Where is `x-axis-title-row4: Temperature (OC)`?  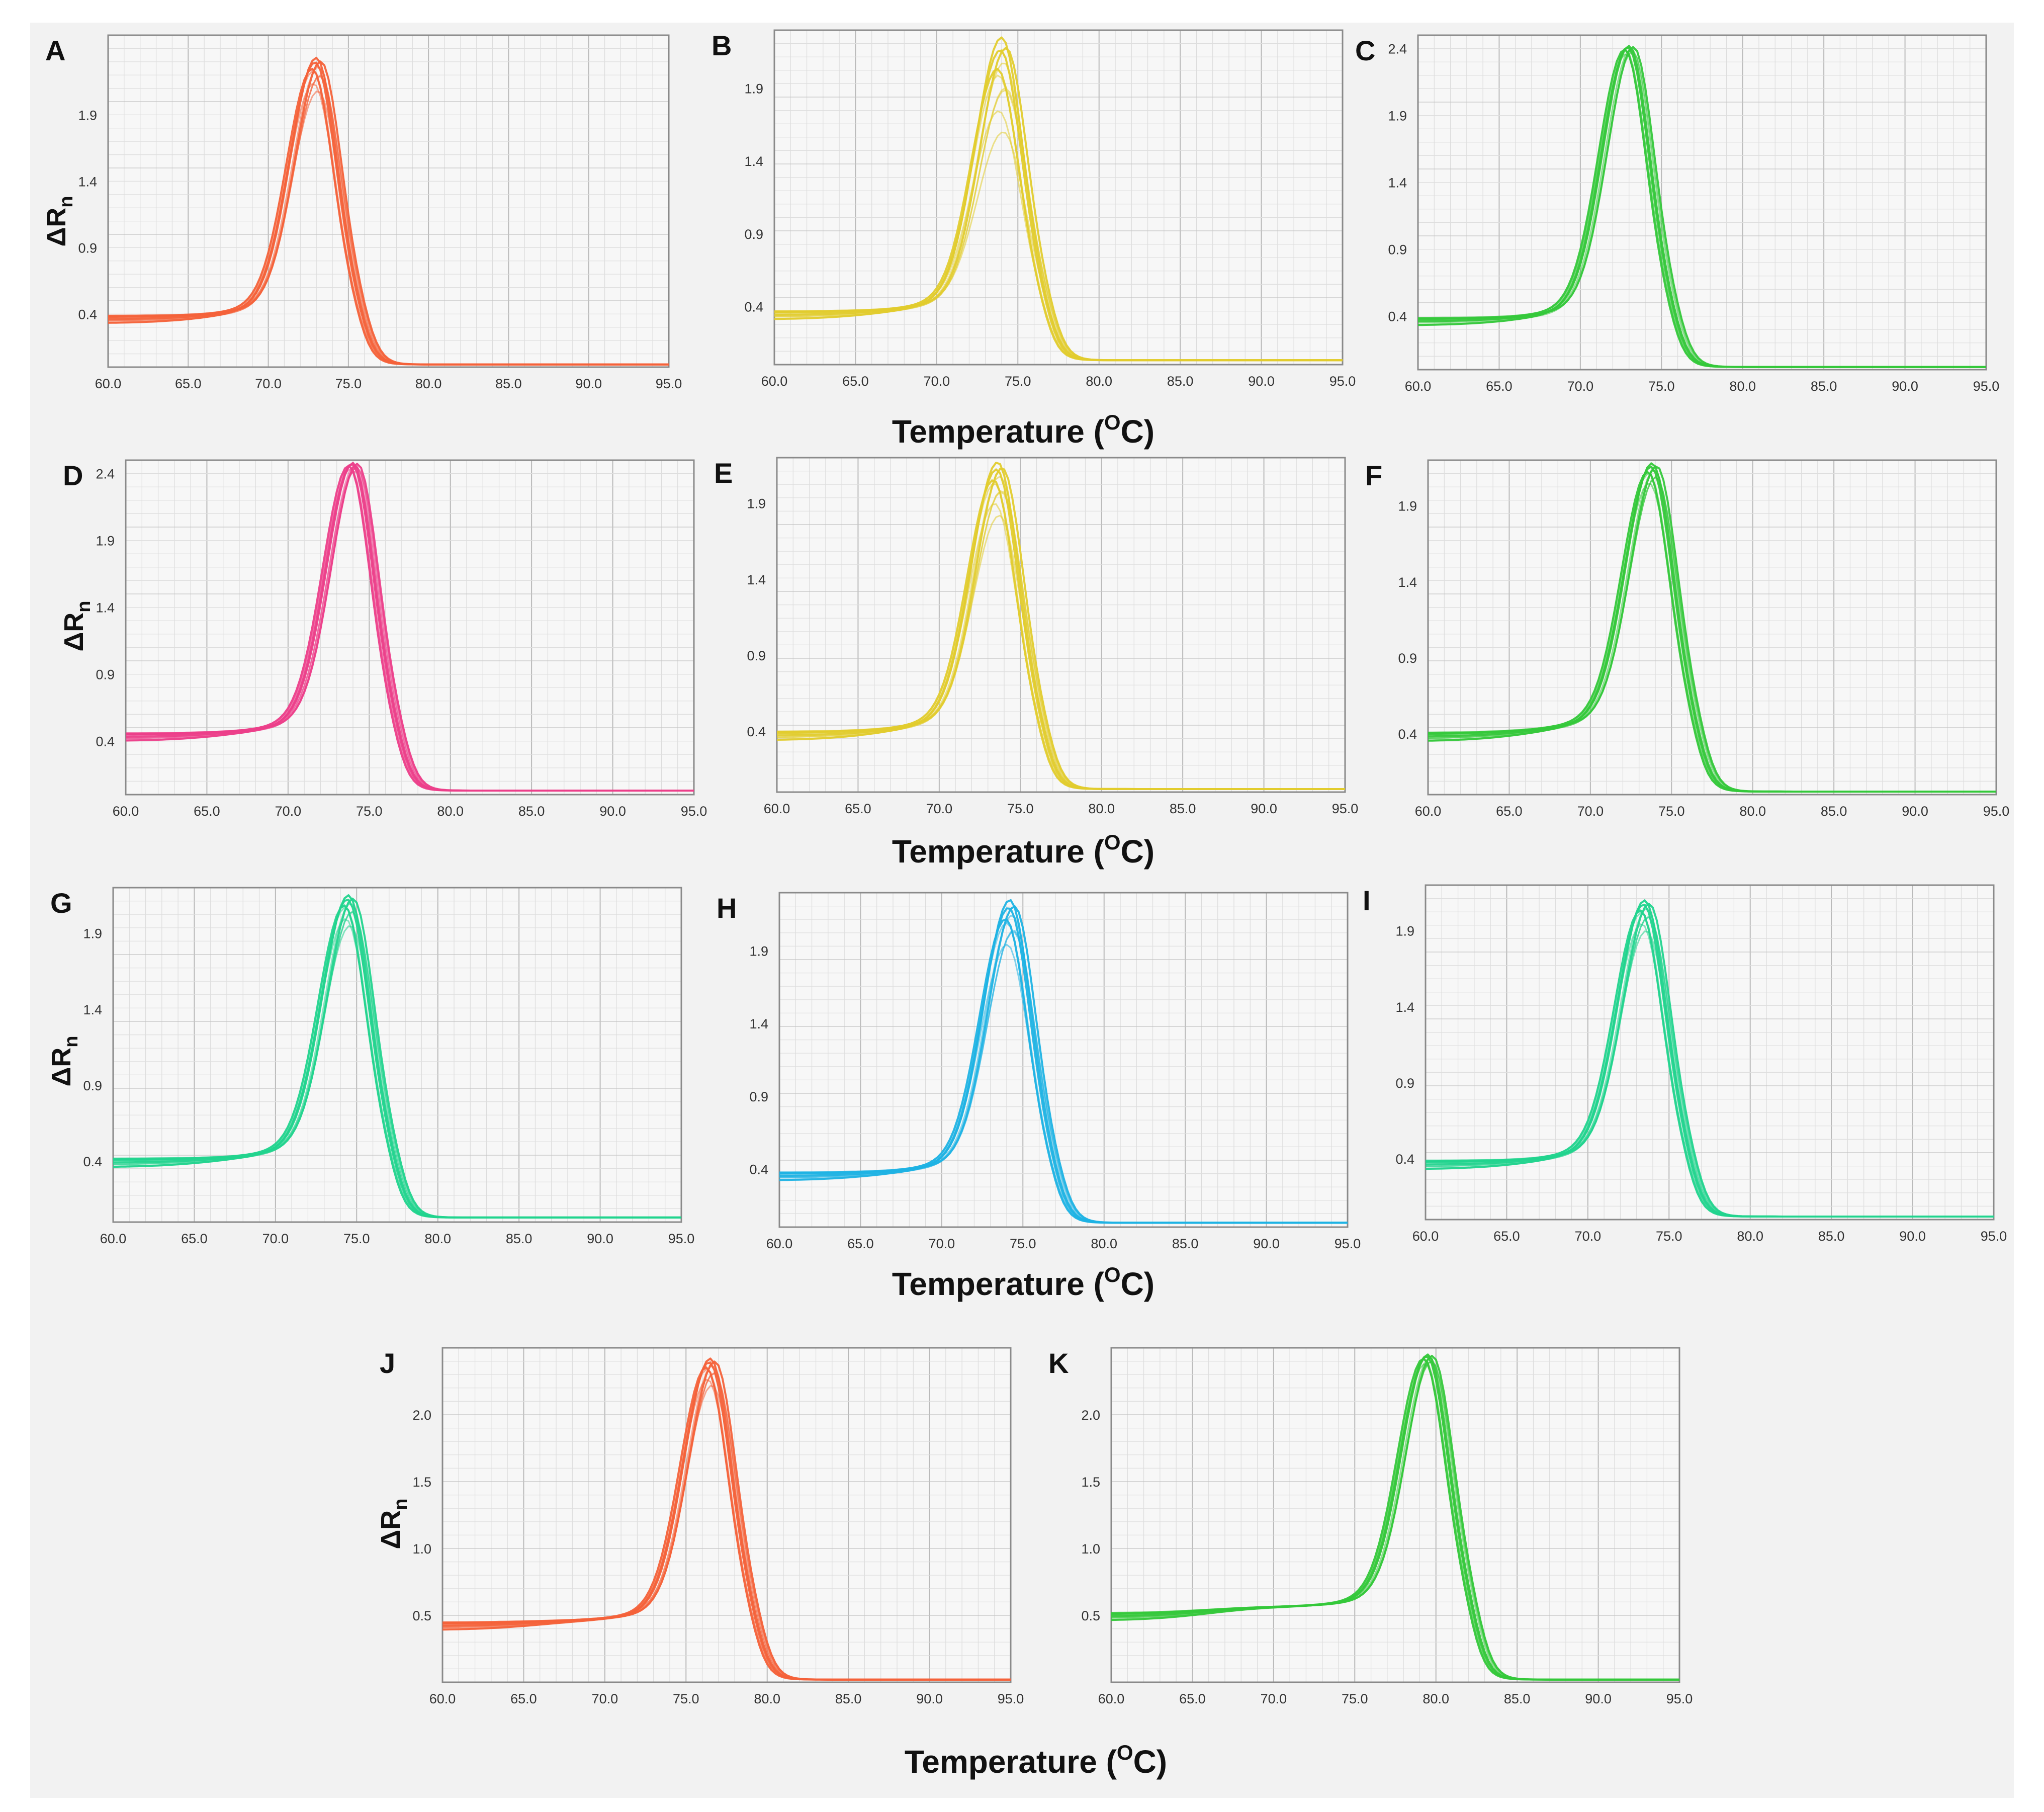
x-axis-title-row4: Temperature (OC) is located at coordinates (1036, 1760).